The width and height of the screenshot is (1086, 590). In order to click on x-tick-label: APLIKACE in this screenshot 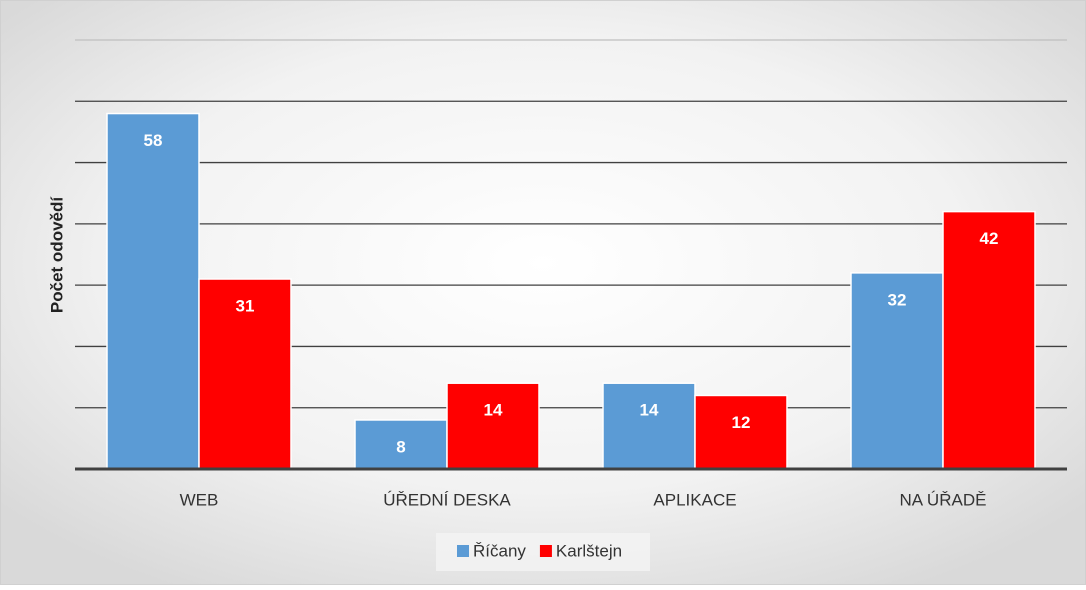, I will do `click(694, 499)`.